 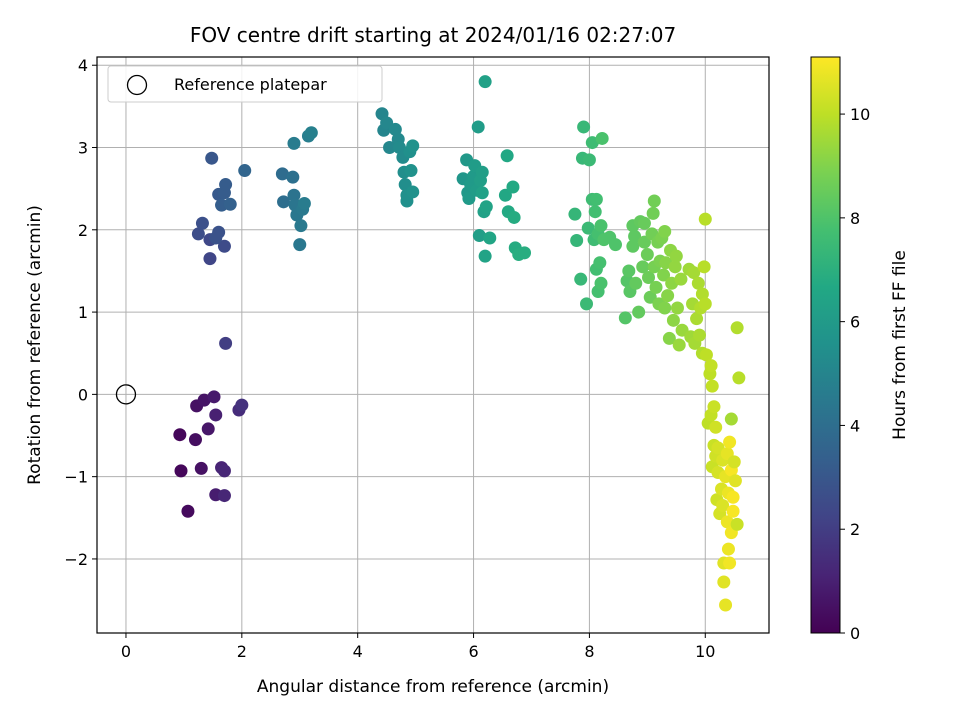 I want to click on y-tick-label: 4, so click(x=83, y=65).